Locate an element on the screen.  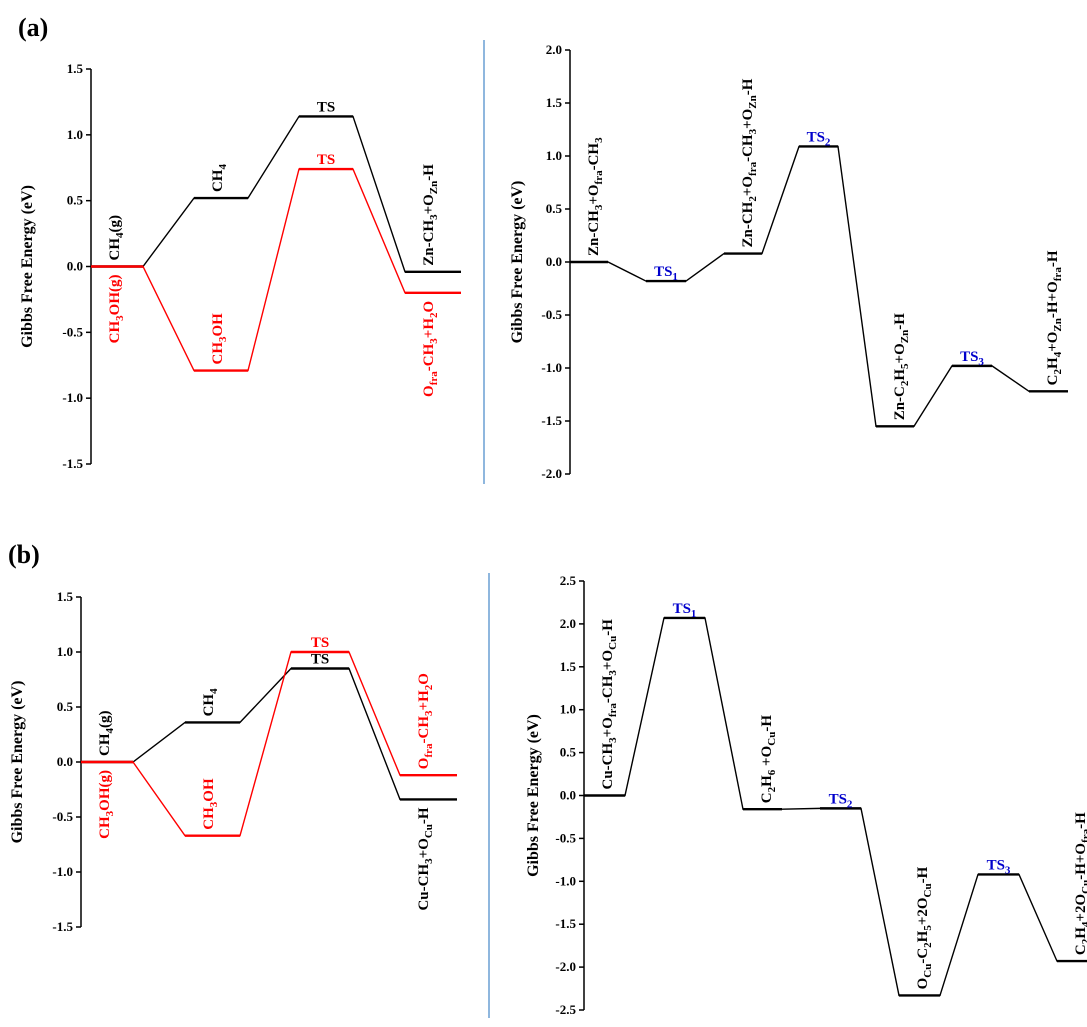
level-label: Cu-CH3+OCu-H is located at coordinates (425, 858).